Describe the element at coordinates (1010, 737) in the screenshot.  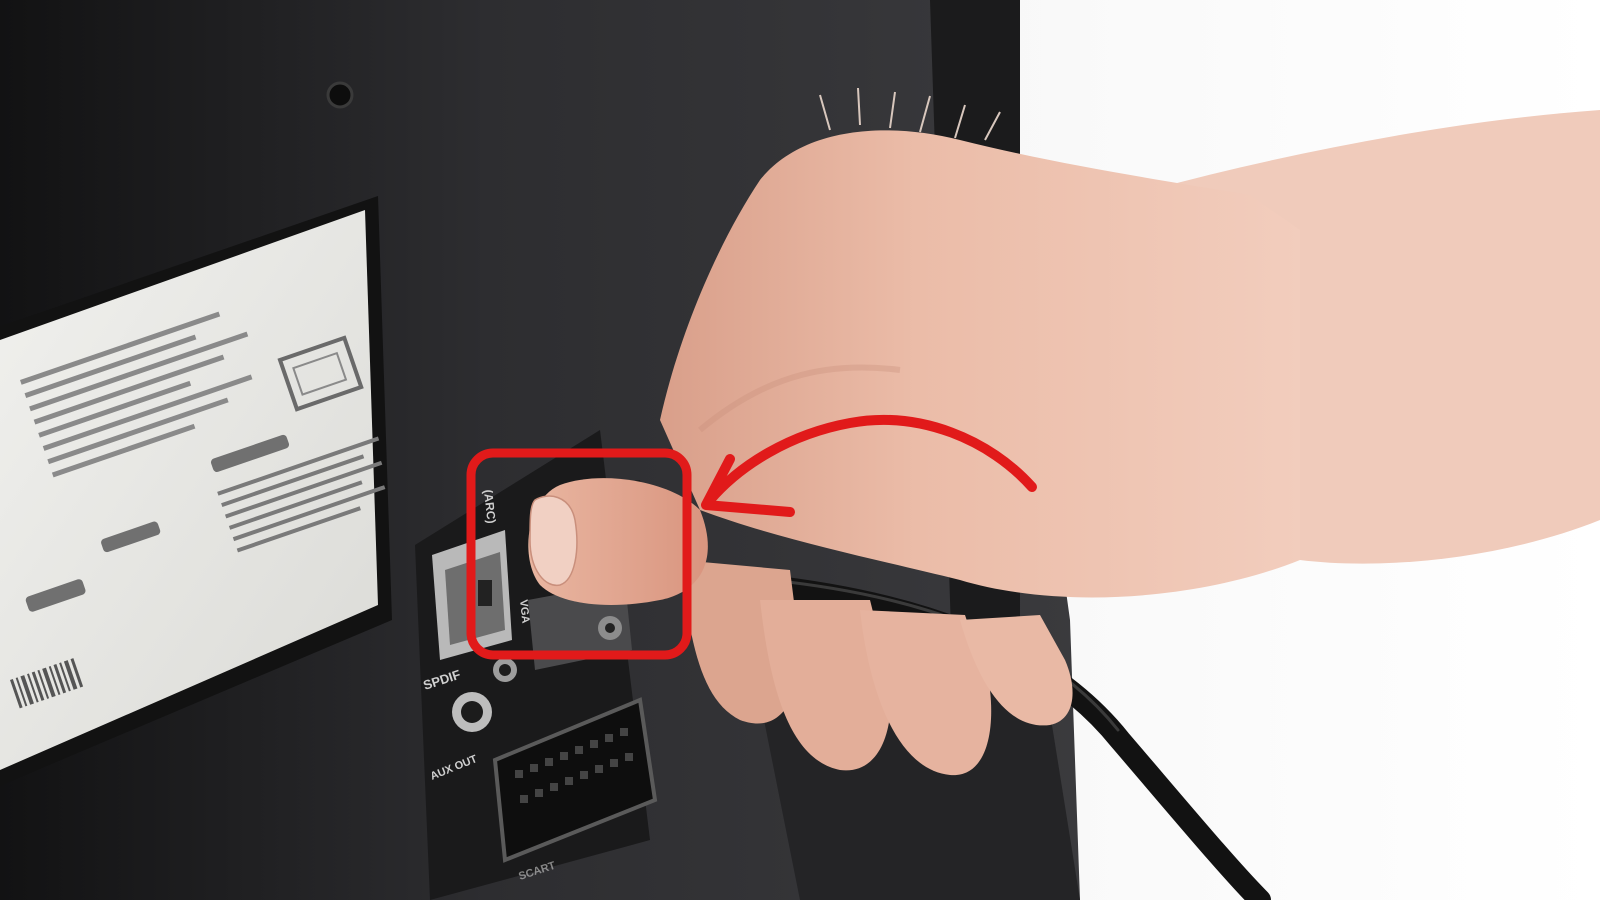
I see `hdmi-cable` at that location.